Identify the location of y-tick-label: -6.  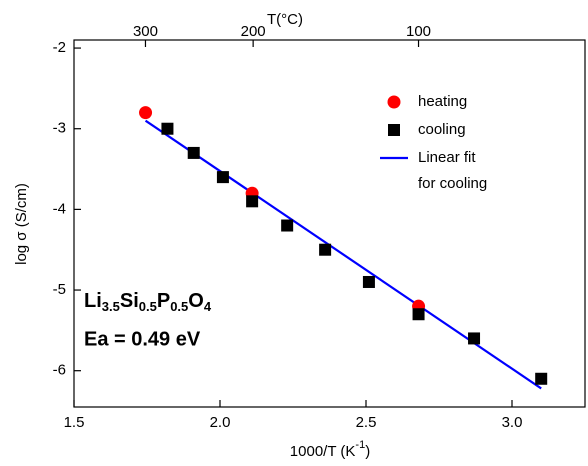
(59, 370).